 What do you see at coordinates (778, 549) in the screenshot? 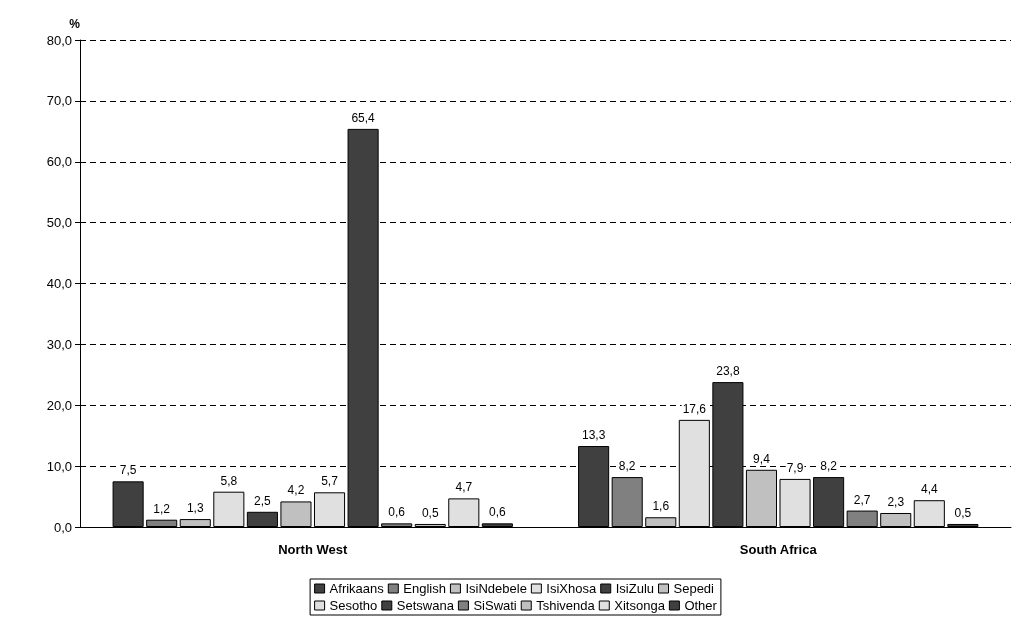
I see `x-tick-label: South Africa` at bounding box center [778, 549].